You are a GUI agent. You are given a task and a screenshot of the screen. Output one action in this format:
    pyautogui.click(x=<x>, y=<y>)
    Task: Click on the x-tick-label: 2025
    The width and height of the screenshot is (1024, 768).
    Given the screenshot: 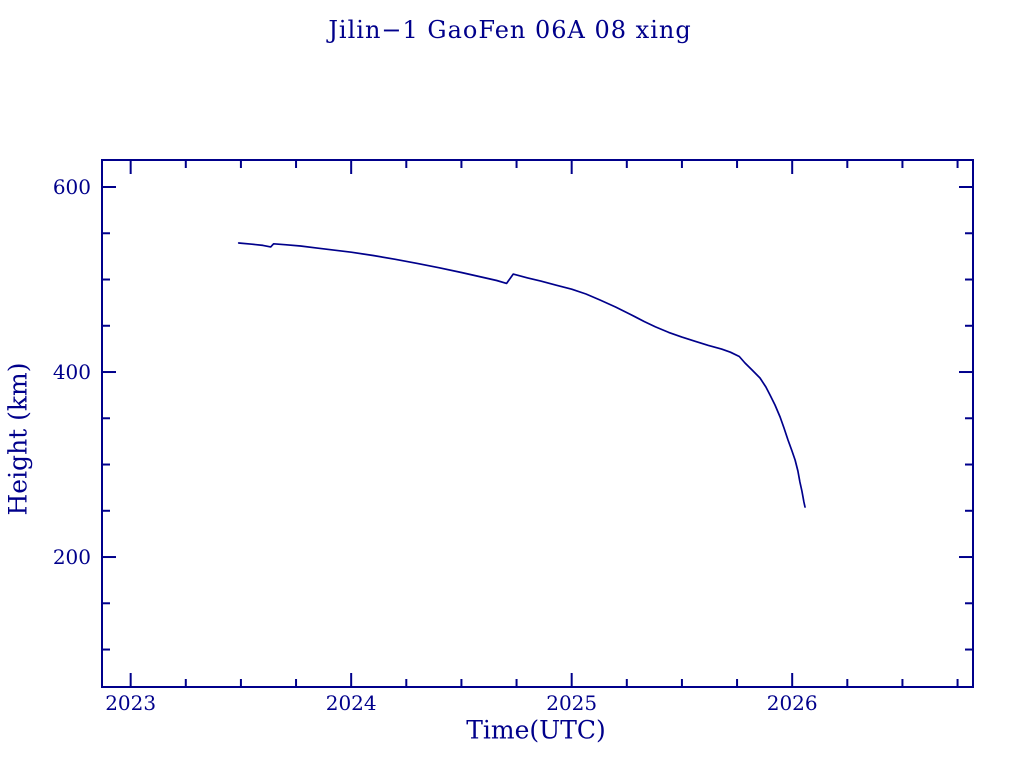 What is the action you would take?
    pyautogui.click(x=571, y=703)
    